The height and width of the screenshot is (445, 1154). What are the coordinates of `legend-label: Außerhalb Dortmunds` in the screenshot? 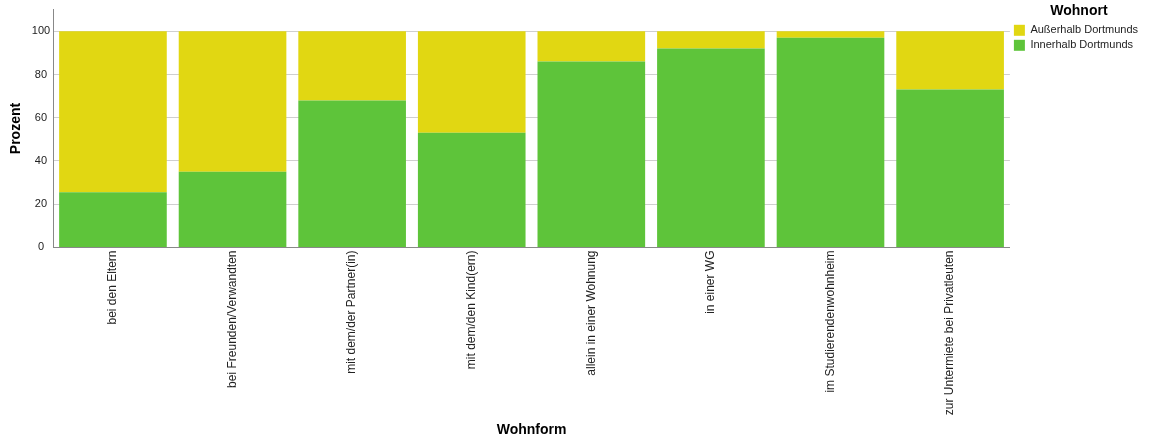 It's located at (1084, 29).